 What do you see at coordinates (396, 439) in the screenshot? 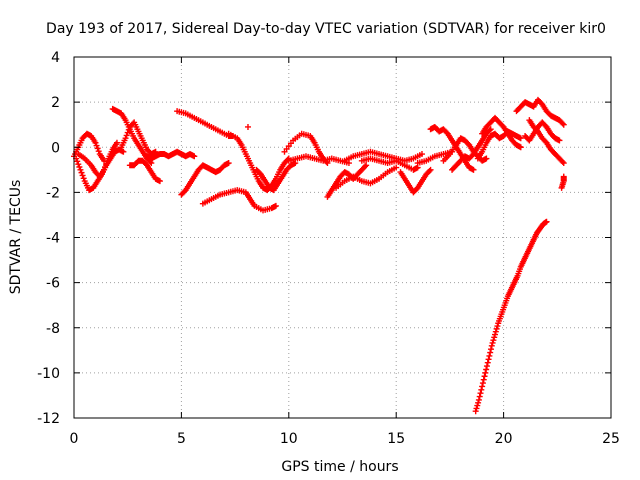
I see `x-tick-label: 15` at bounding box center [396, 439].